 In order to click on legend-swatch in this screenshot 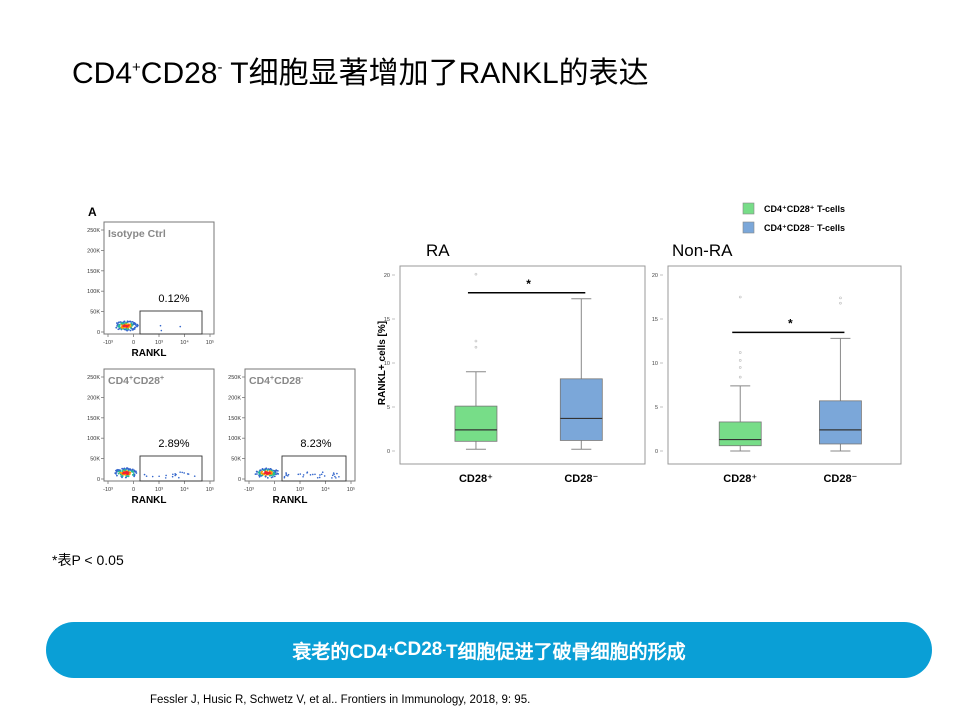, I will do `click(748, 227)`.